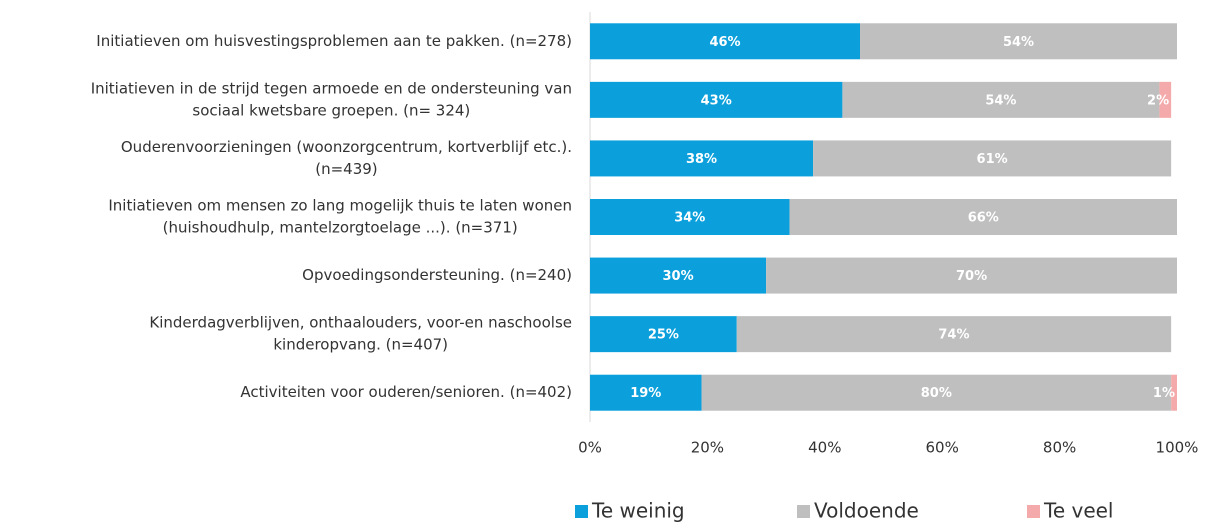  I want to click on value-label: 66%, so click(983, 218).